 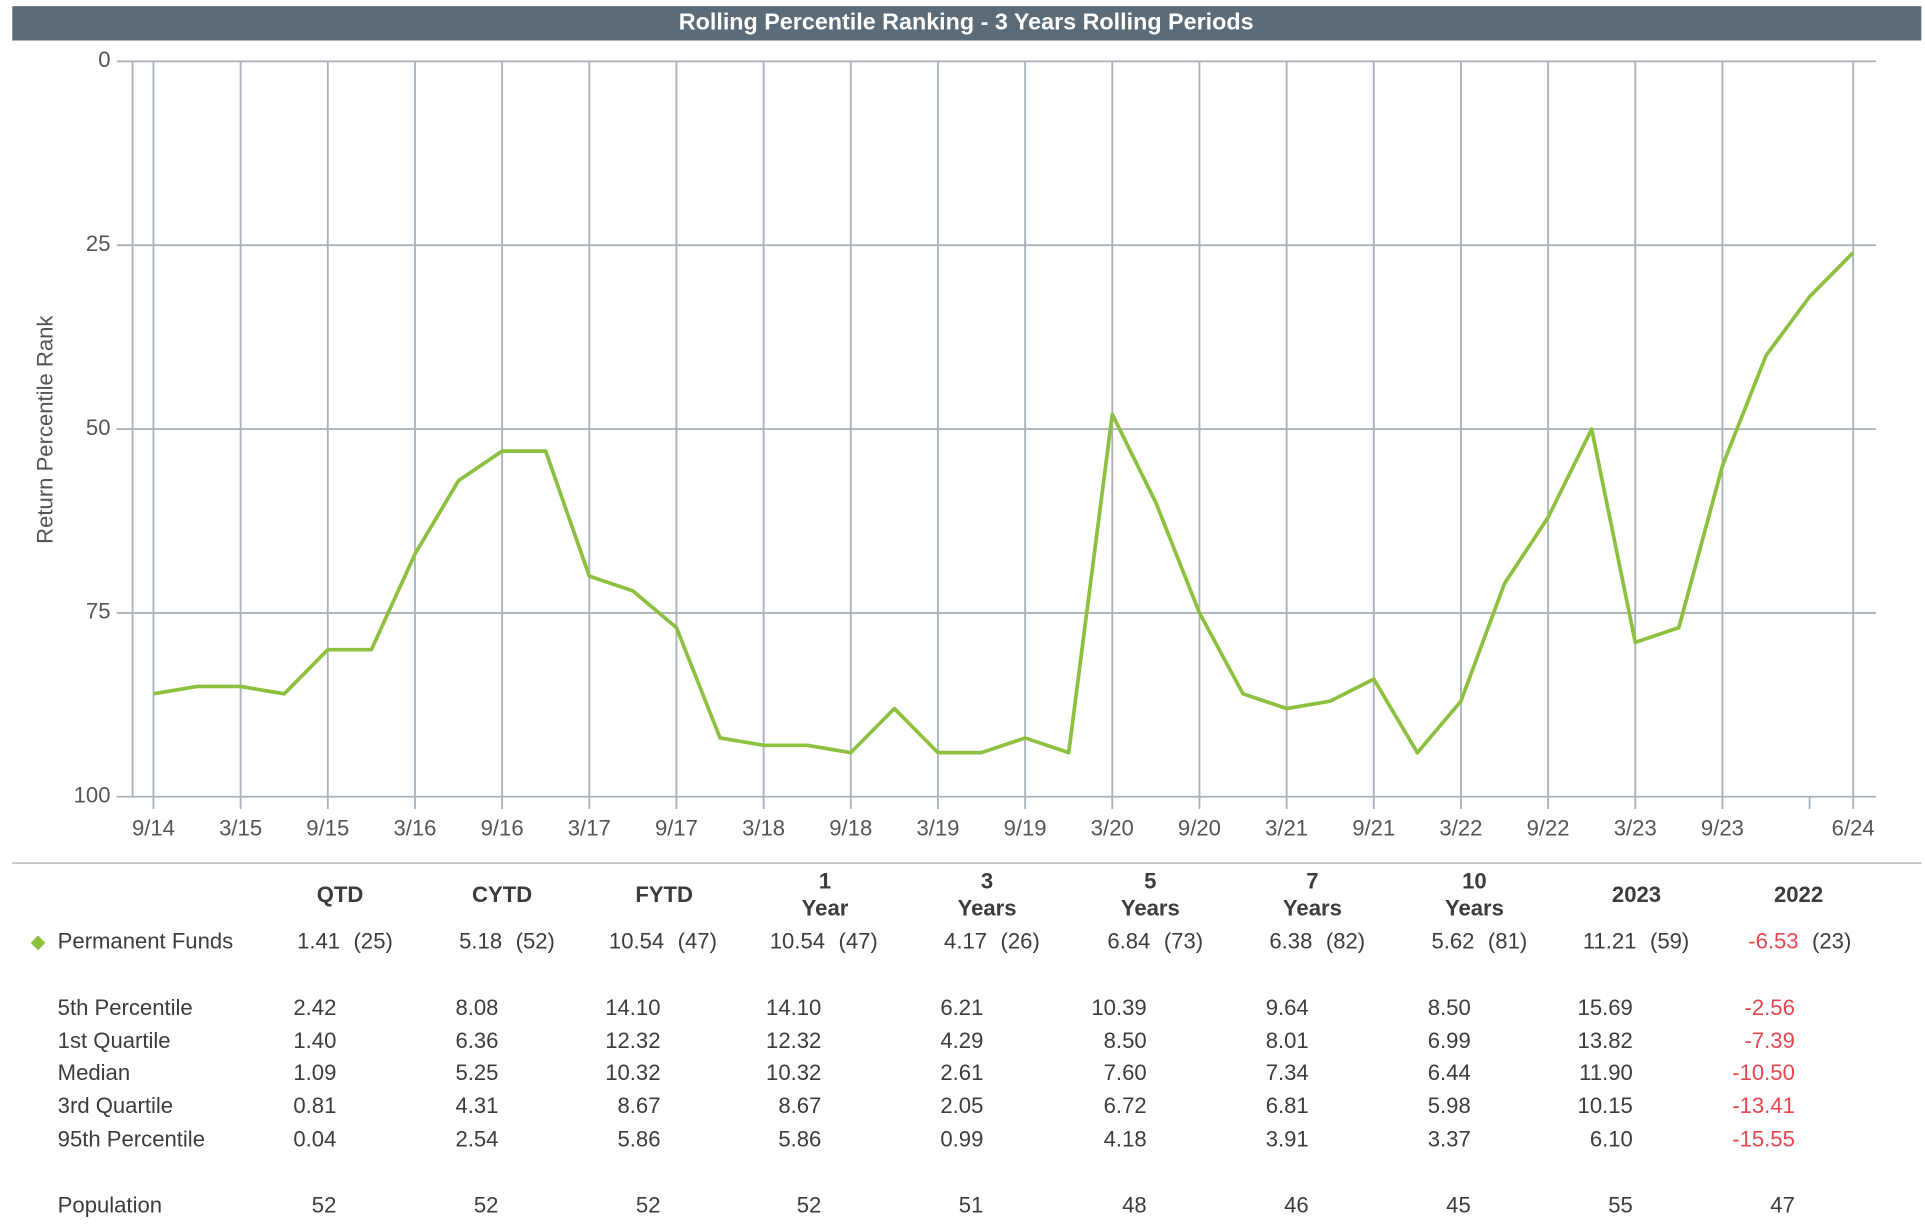 I want to click on x-tick-label: 3/22, so click(x=1460, y=828).